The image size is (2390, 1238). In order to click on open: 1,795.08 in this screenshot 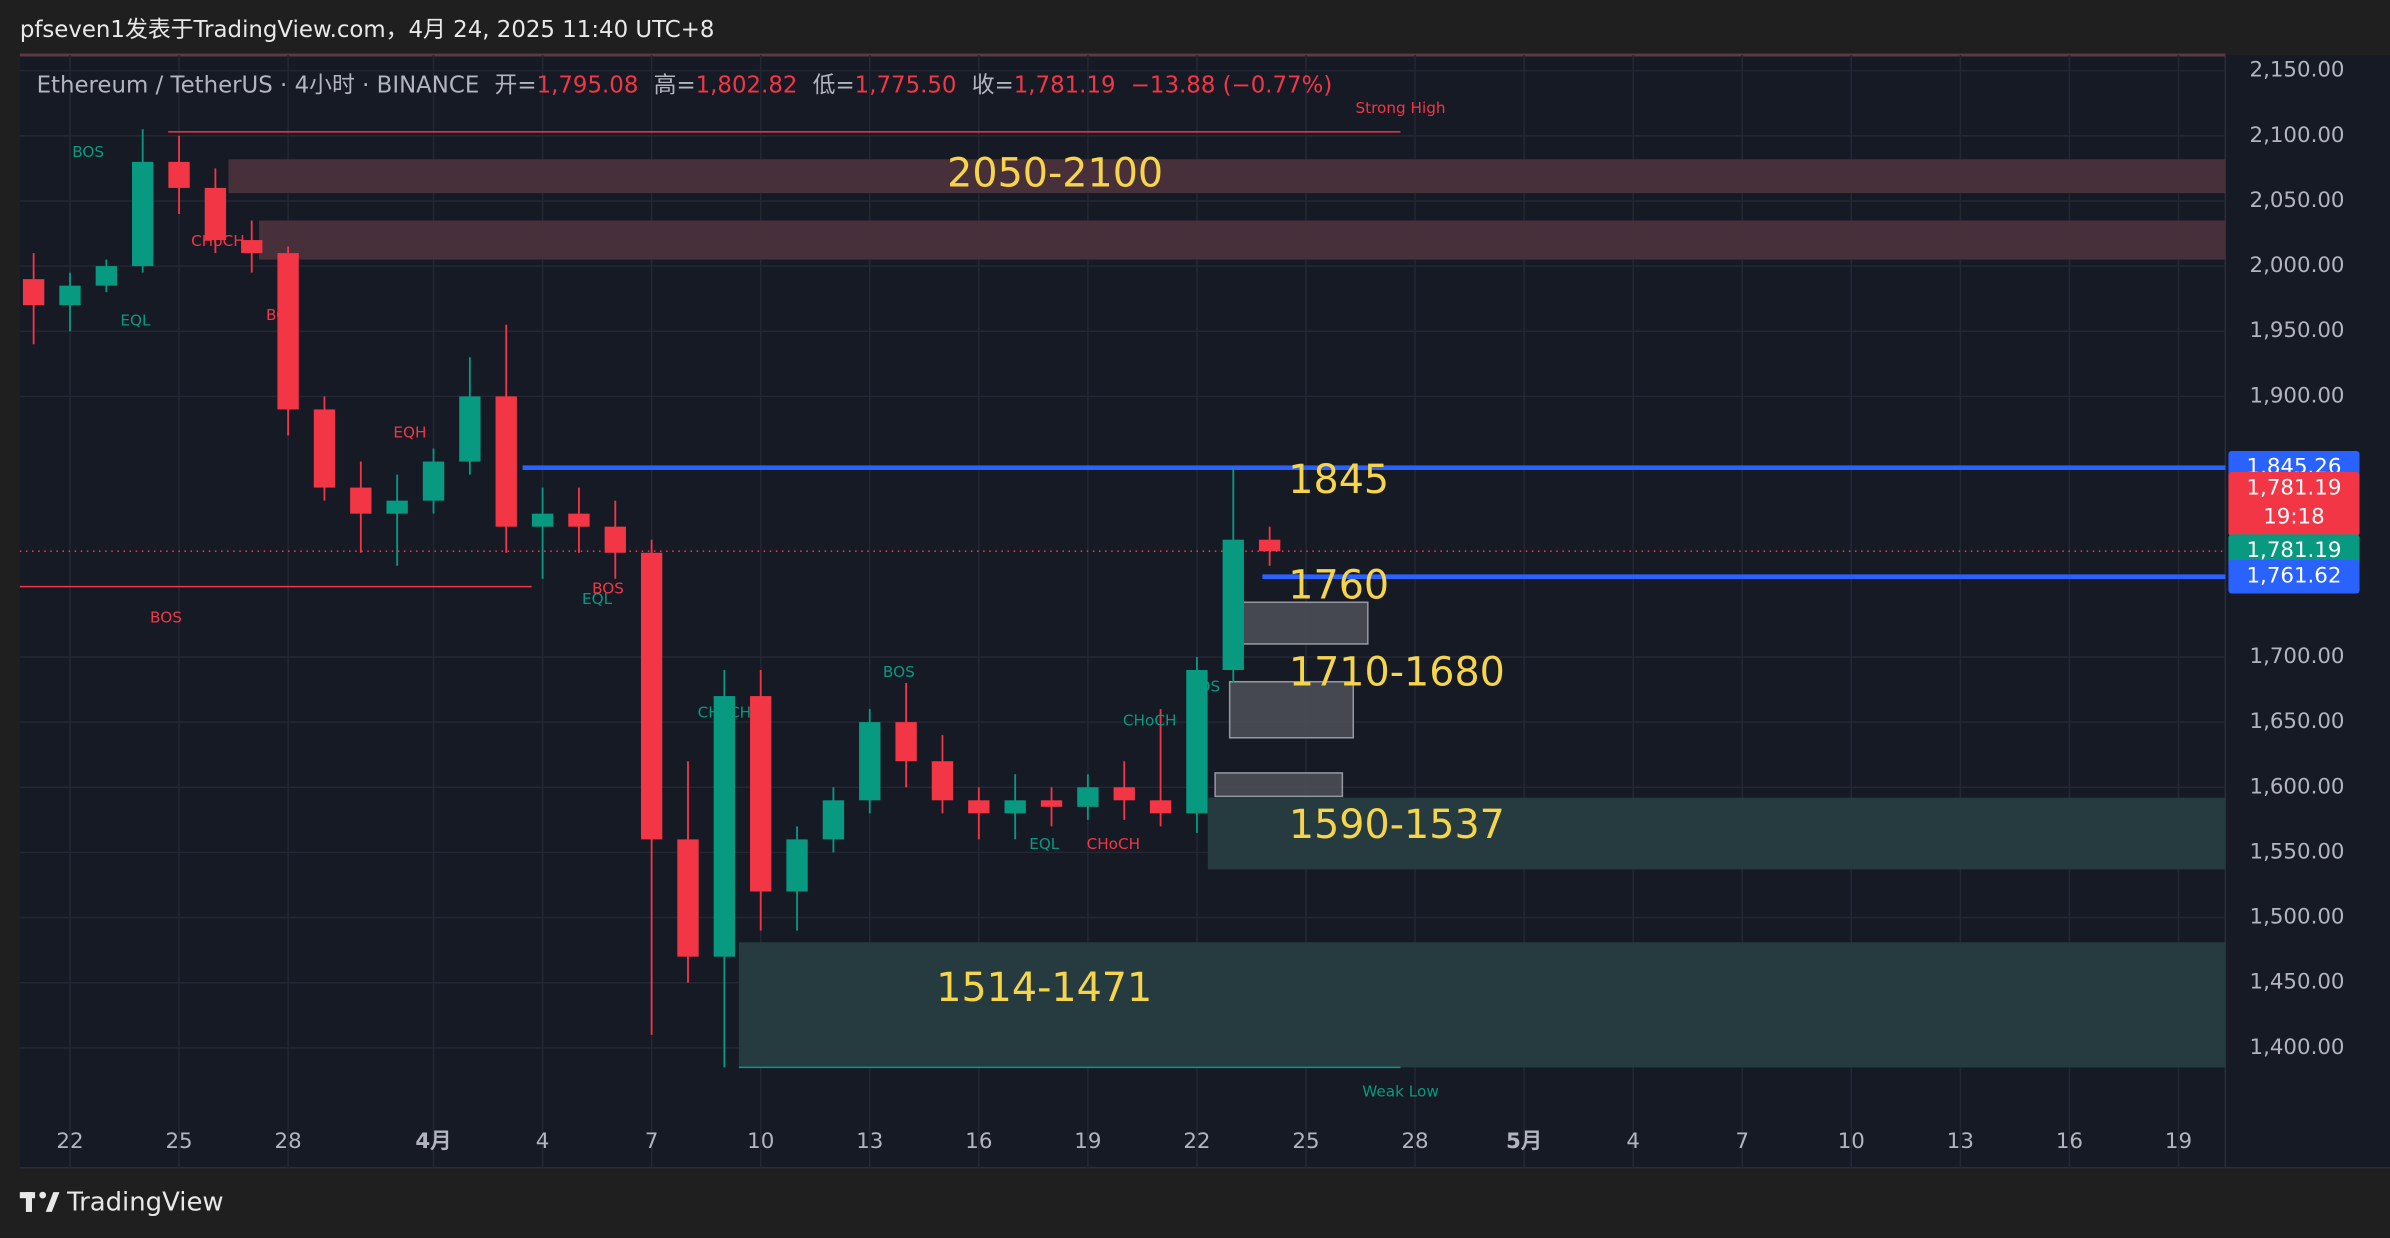, I will do `click(588, 85)`.